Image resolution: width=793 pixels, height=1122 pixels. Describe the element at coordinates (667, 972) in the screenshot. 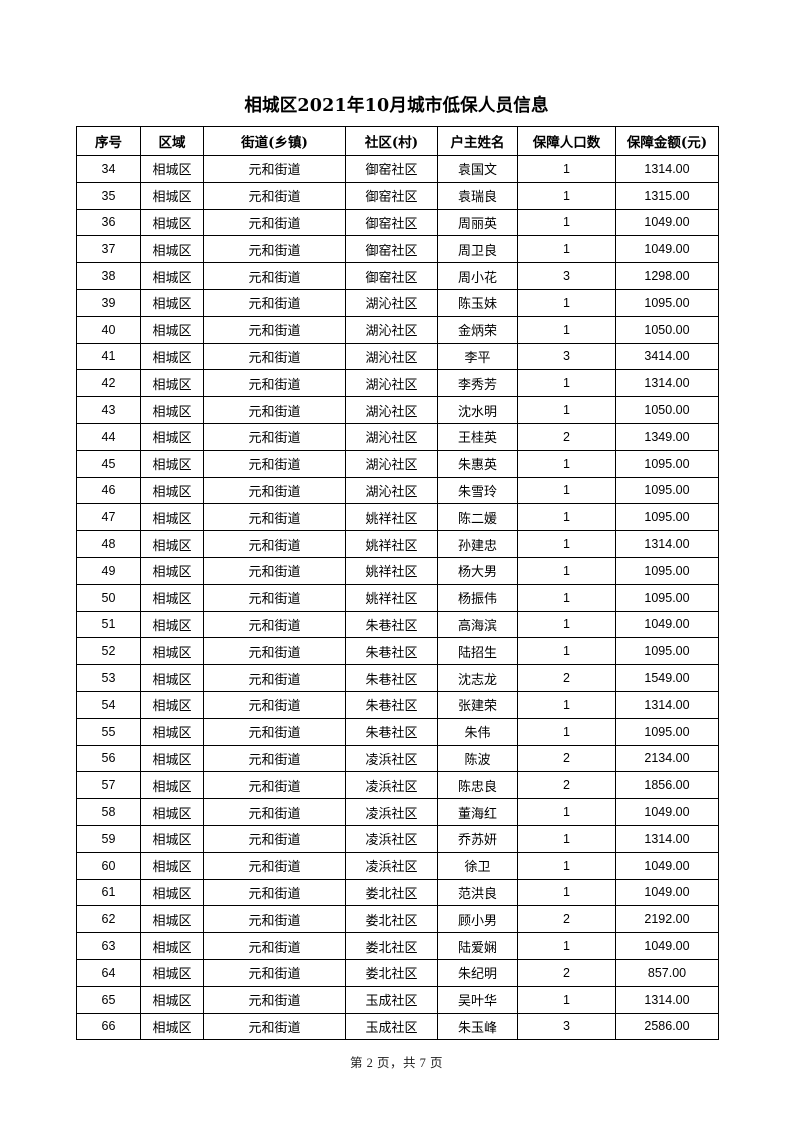

I see `cell-amount: 857.00` at that location.